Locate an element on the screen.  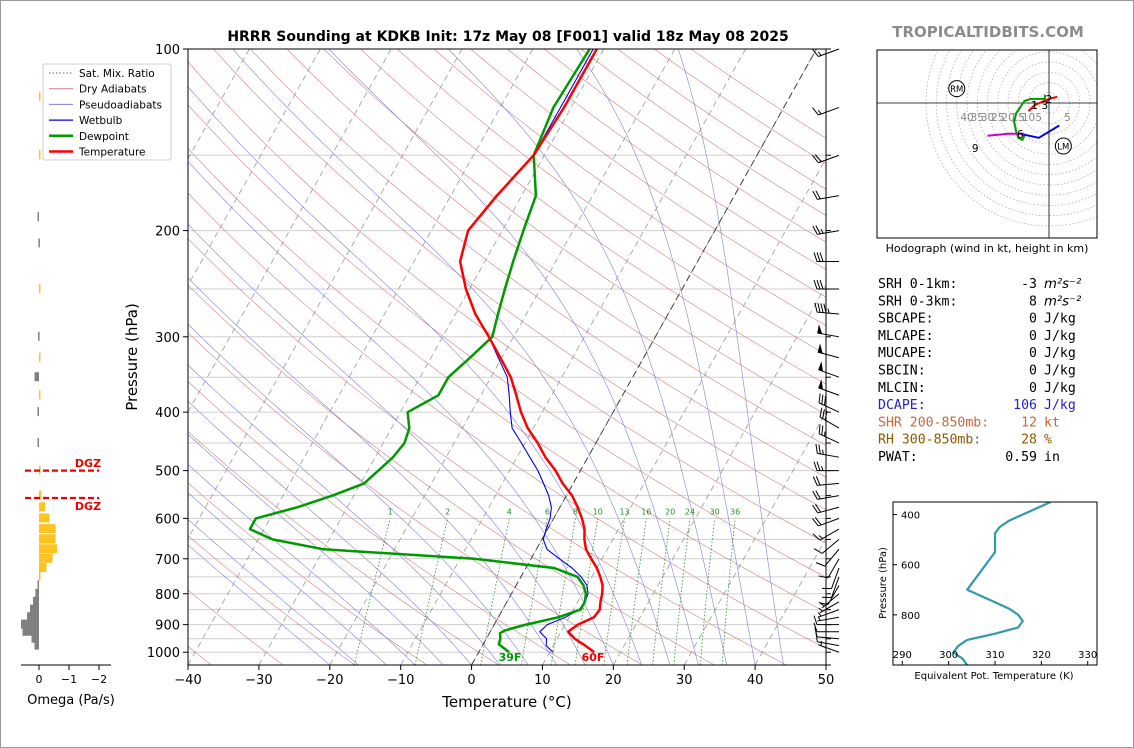
index-row: SBCIN: 0 J/kg is located at coordinates (977, 371).